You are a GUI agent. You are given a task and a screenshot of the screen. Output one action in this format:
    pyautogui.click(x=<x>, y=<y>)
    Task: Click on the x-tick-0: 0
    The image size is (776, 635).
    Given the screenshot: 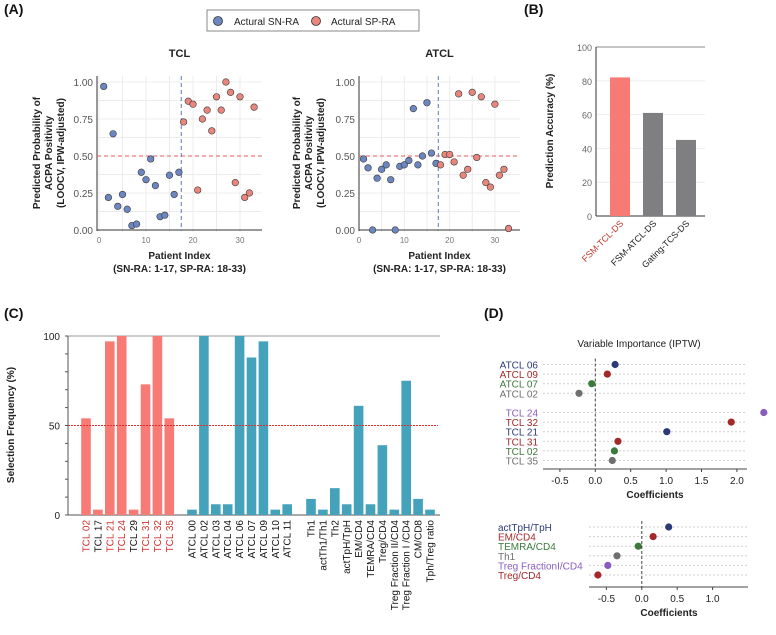 What is the action you would take?
    pyautogui.click(x=99, y=240)
    